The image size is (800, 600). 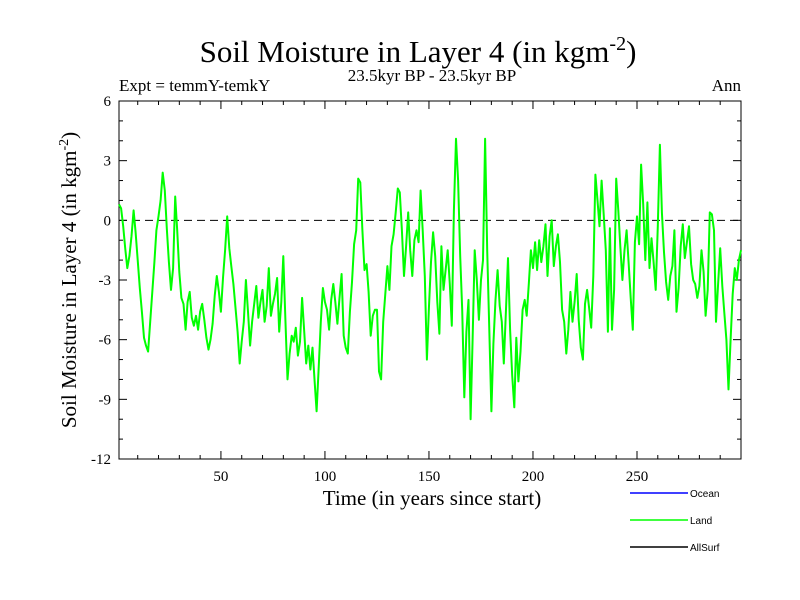 What do you see at coordinates (69, 280) in the screenshot?
I see `y-axis-label: Soil Moisture in Layer 4 (in kgm-2)` at bounding box center [69, 280].